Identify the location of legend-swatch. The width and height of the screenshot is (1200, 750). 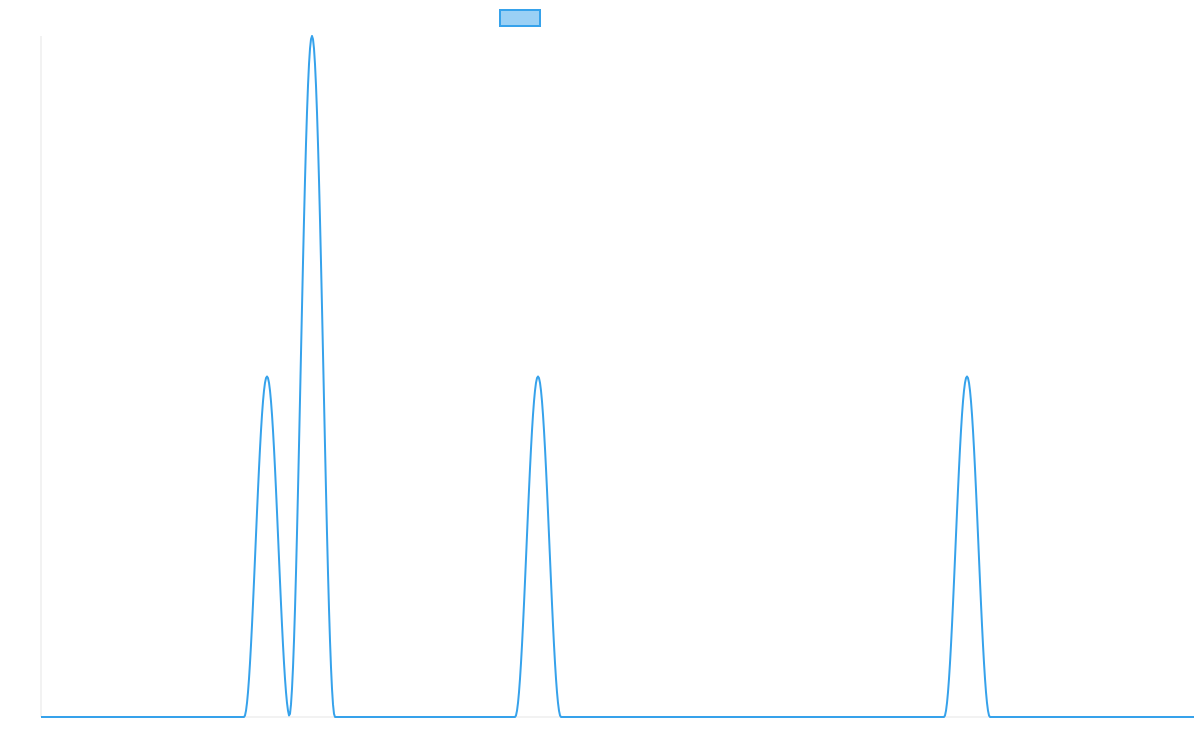
(520, 18).